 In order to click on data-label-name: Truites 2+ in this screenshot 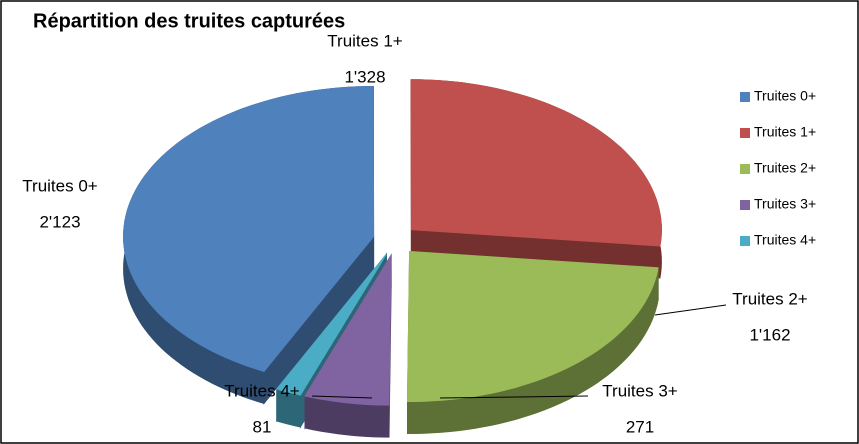, I will do `click(770, 298)`.